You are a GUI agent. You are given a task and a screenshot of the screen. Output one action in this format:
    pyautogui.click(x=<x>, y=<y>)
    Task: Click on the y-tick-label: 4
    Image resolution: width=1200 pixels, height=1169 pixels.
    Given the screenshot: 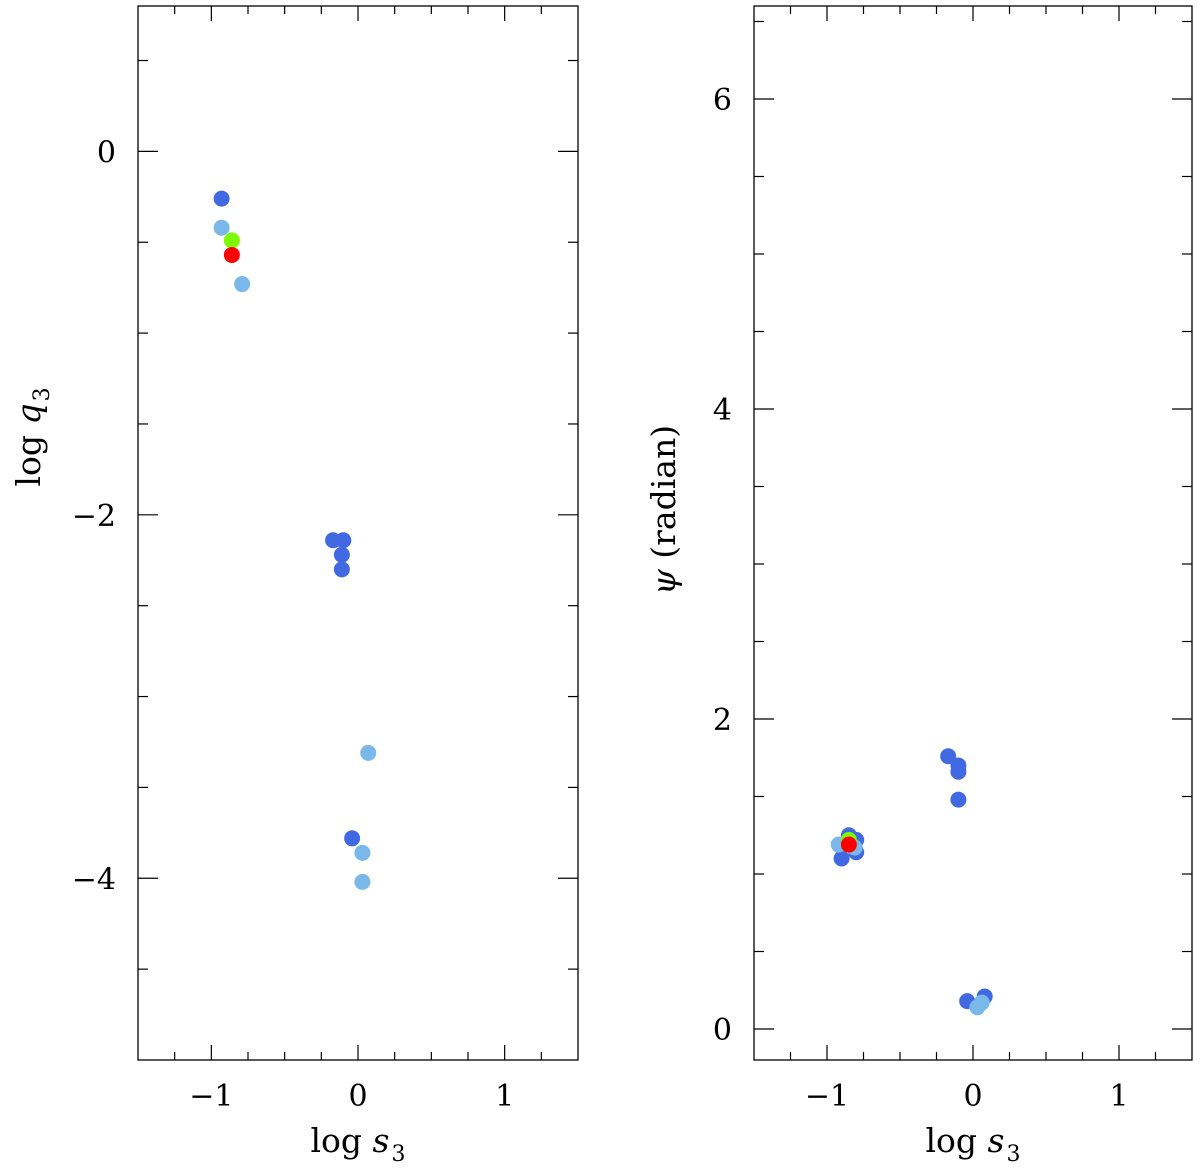 What is the action you would take?
    pyautogui.click(x=722, y=410)
    